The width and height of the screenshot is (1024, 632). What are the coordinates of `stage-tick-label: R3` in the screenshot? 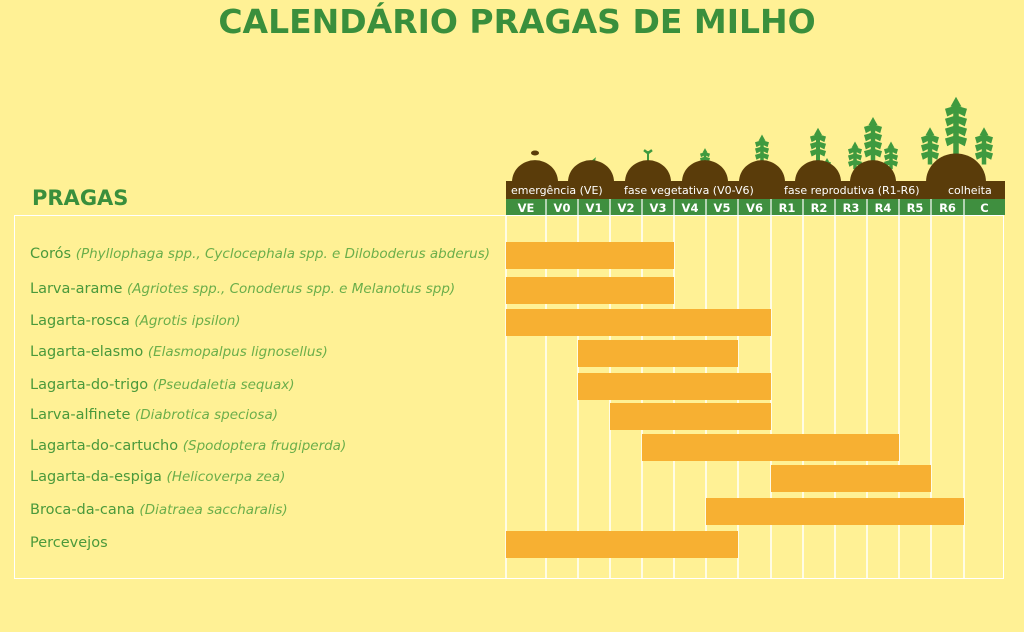 It's located at (851, 208).